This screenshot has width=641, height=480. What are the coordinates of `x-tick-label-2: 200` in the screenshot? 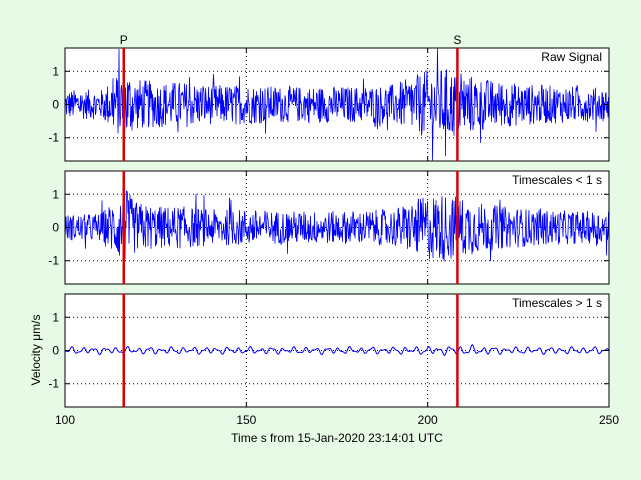 It's located at (428, 420).